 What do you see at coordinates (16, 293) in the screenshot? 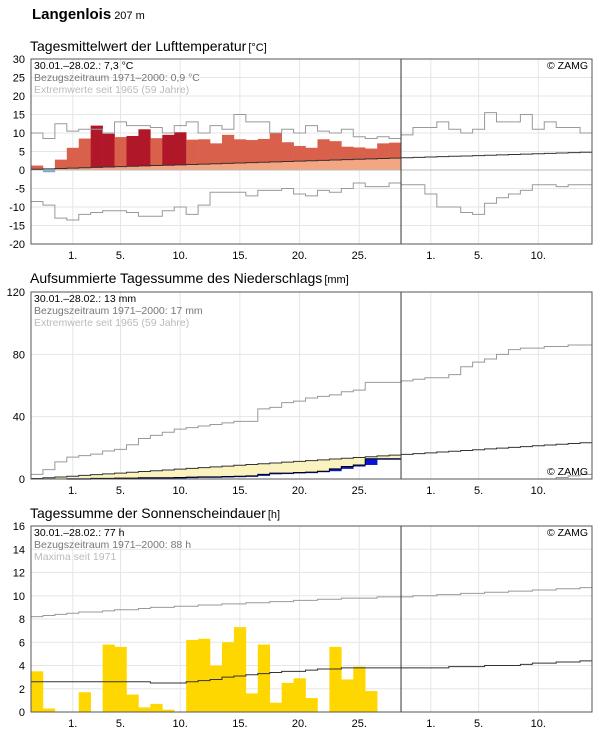
I see `y-tick-label: 120` at bounding box center [16, 293].